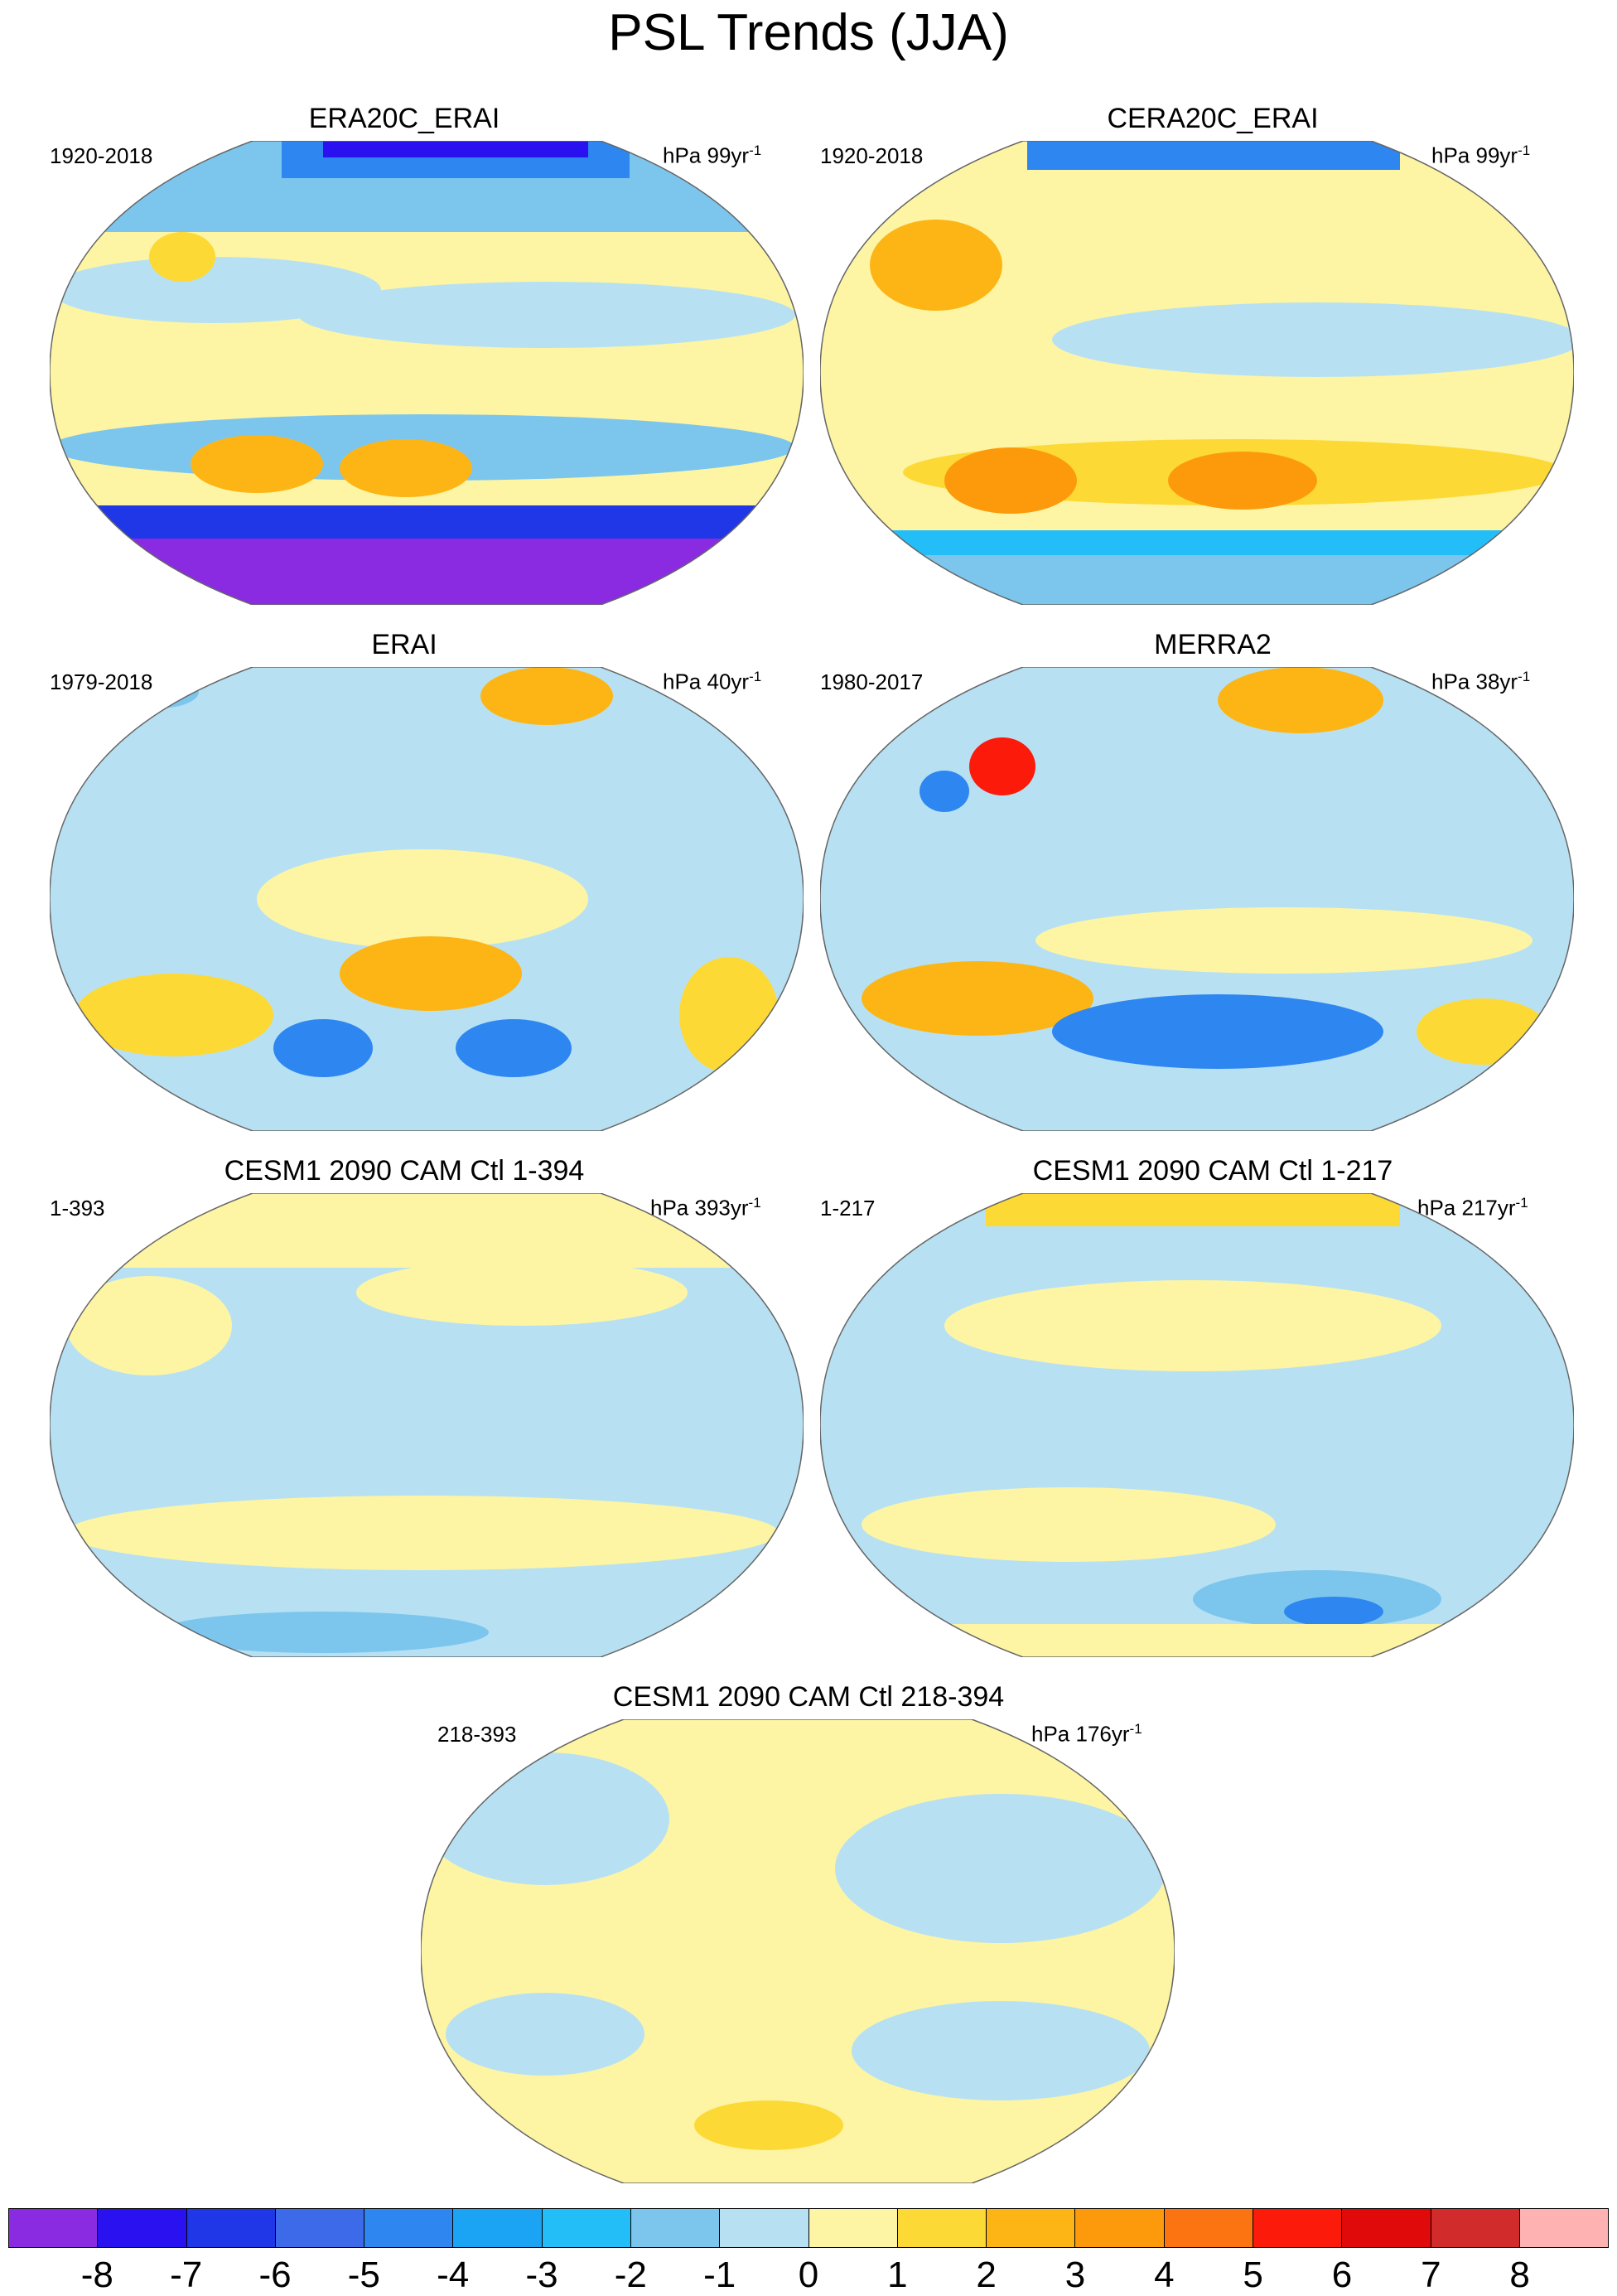 The image size is (1617, 2296). What do you see at coordinates (275, 2275) in the screenshot?
I see `colorbar-tick-label: -6` at bounding box center [275, 2275].